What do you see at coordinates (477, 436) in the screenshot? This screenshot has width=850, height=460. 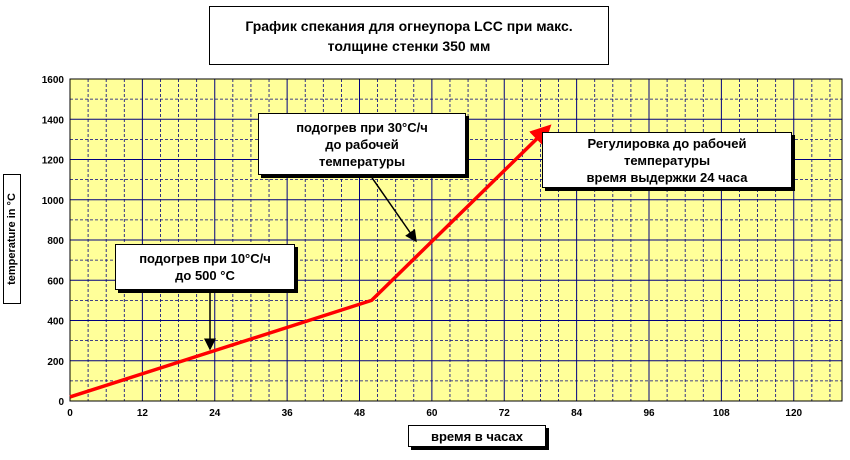 I see `x-axis-label: время в часах` at bounding box center [477, 436].